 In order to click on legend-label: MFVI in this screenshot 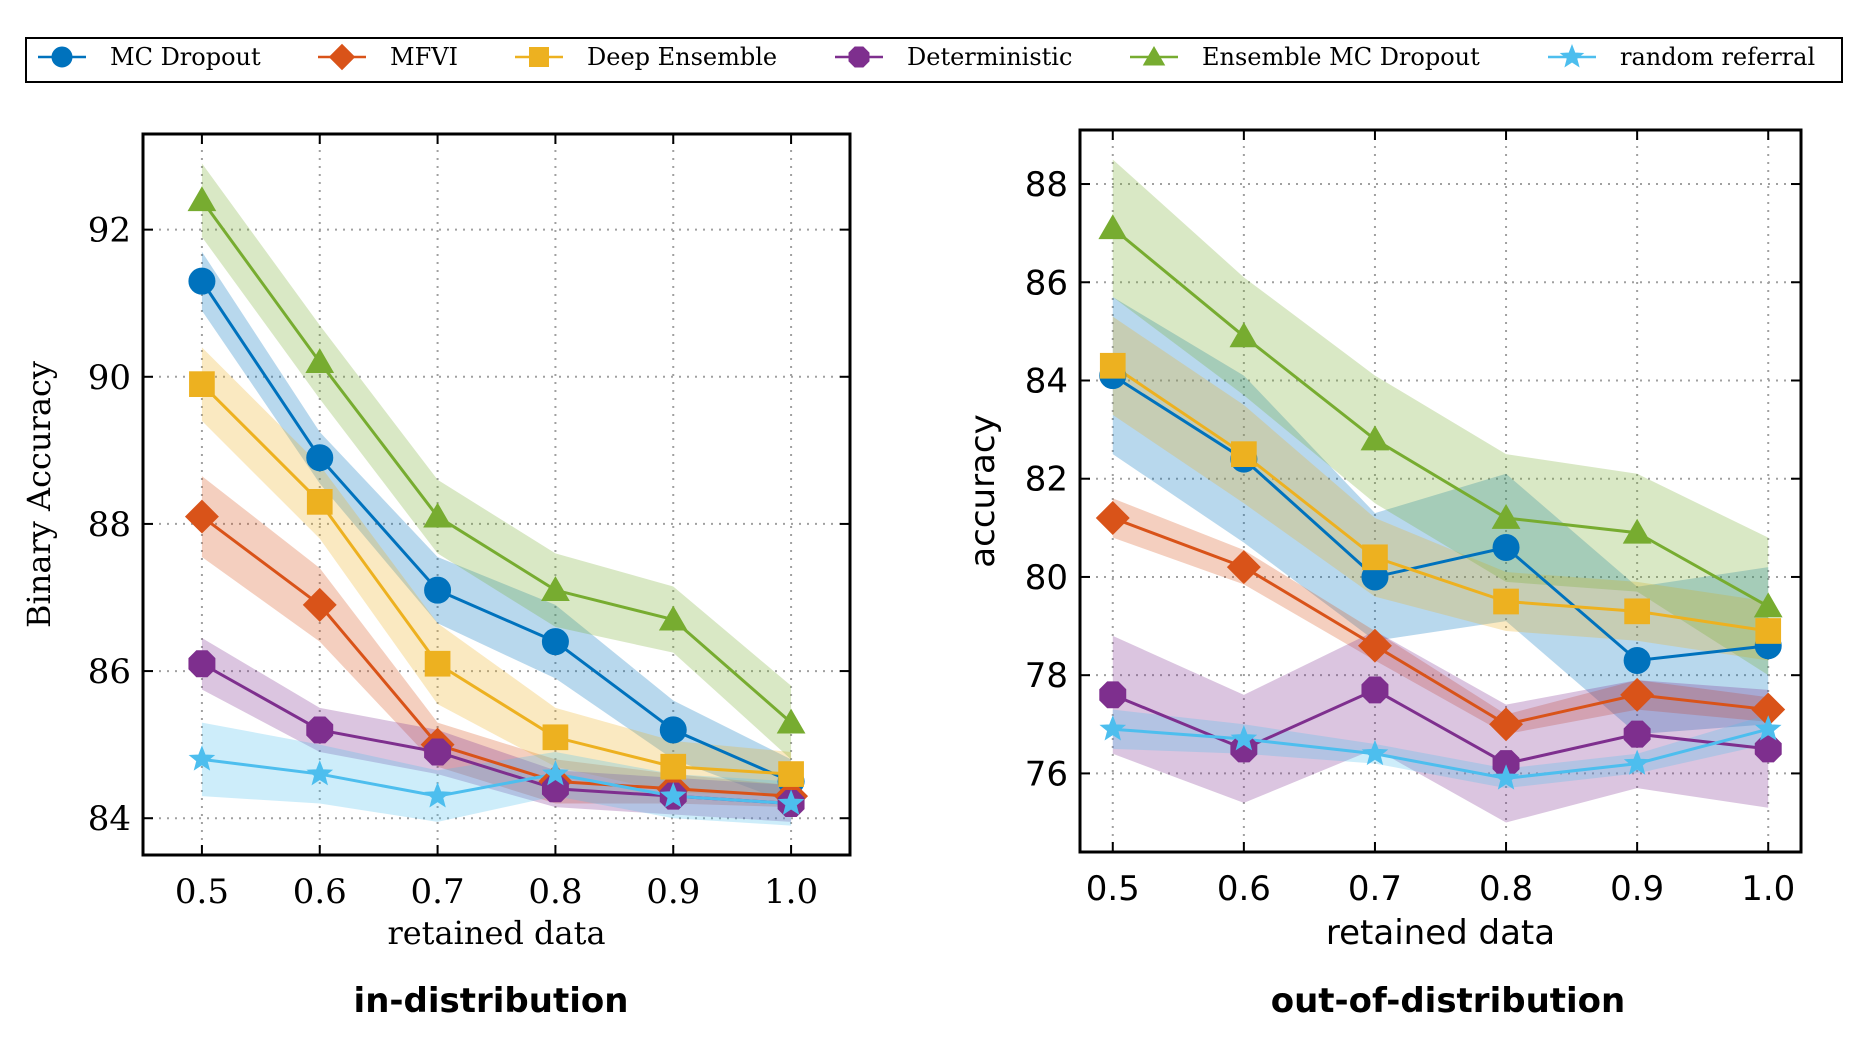, I will do `click(424, 57)`.